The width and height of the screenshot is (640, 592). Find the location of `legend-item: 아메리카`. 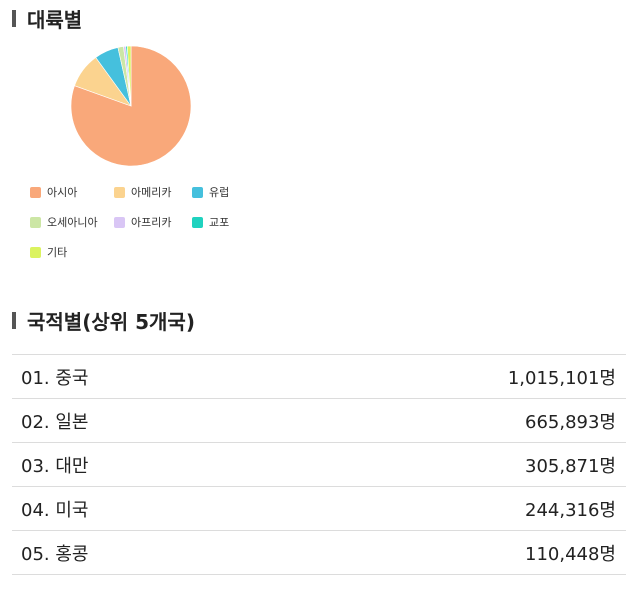

legend-item: 아메리카 is located at coordinates (153, 192).